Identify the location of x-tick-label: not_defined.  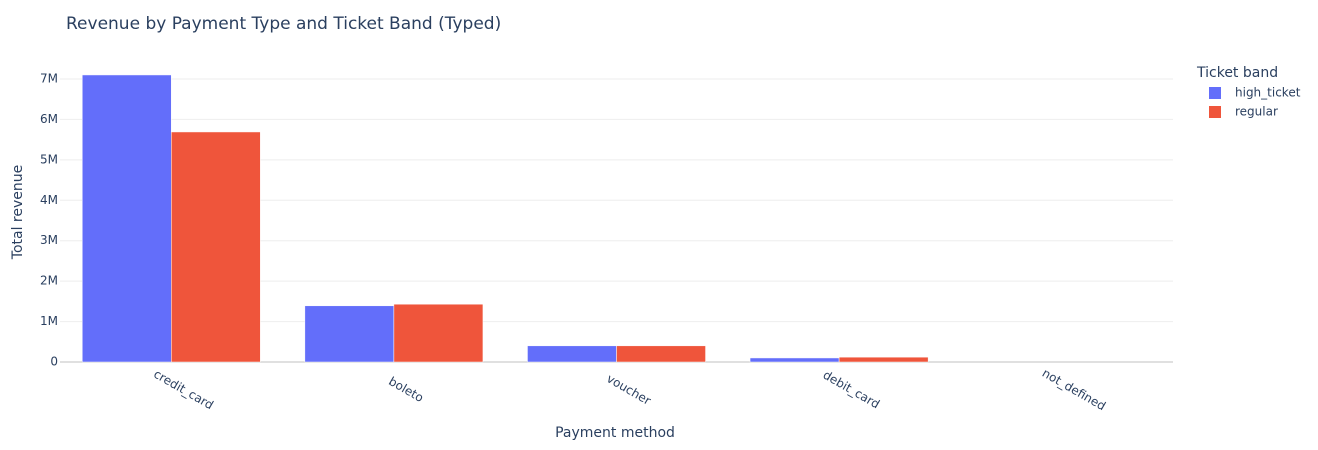
(1074, 390).